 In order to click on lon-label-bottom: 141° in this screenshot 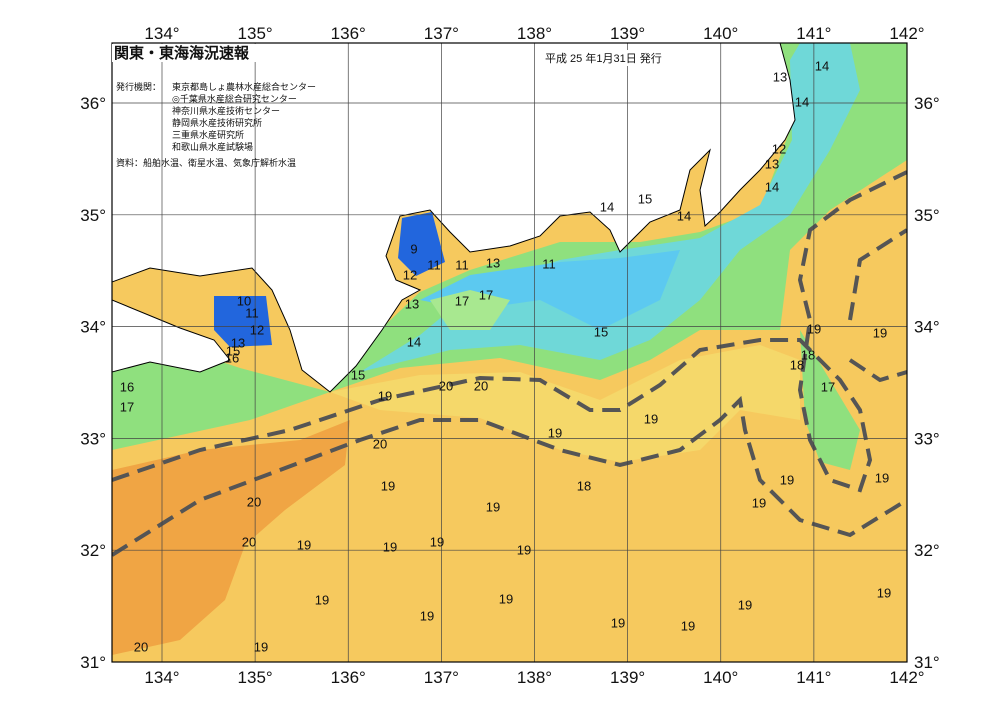, I will do `click(813, 677)`.